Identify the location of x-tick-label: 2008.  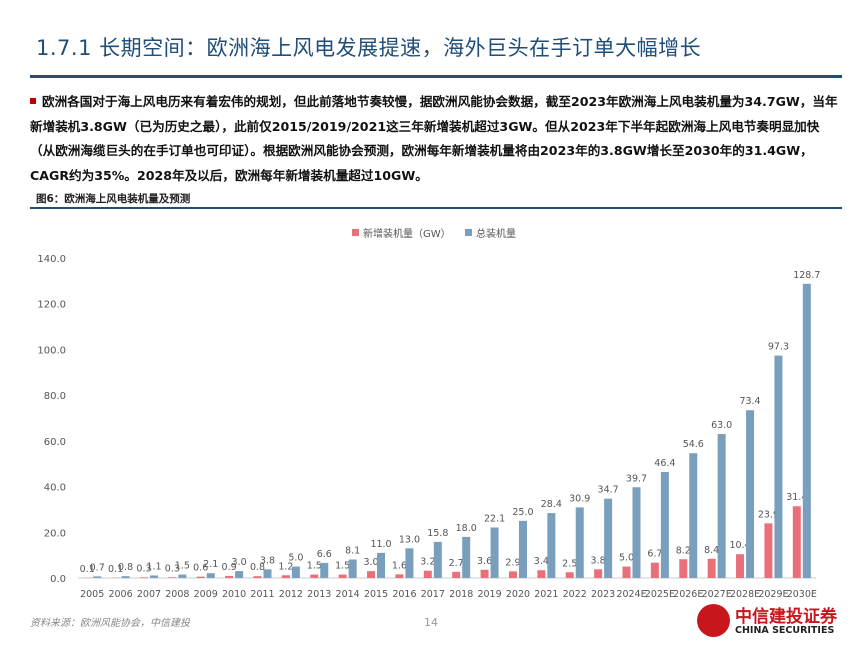
(177, 594).